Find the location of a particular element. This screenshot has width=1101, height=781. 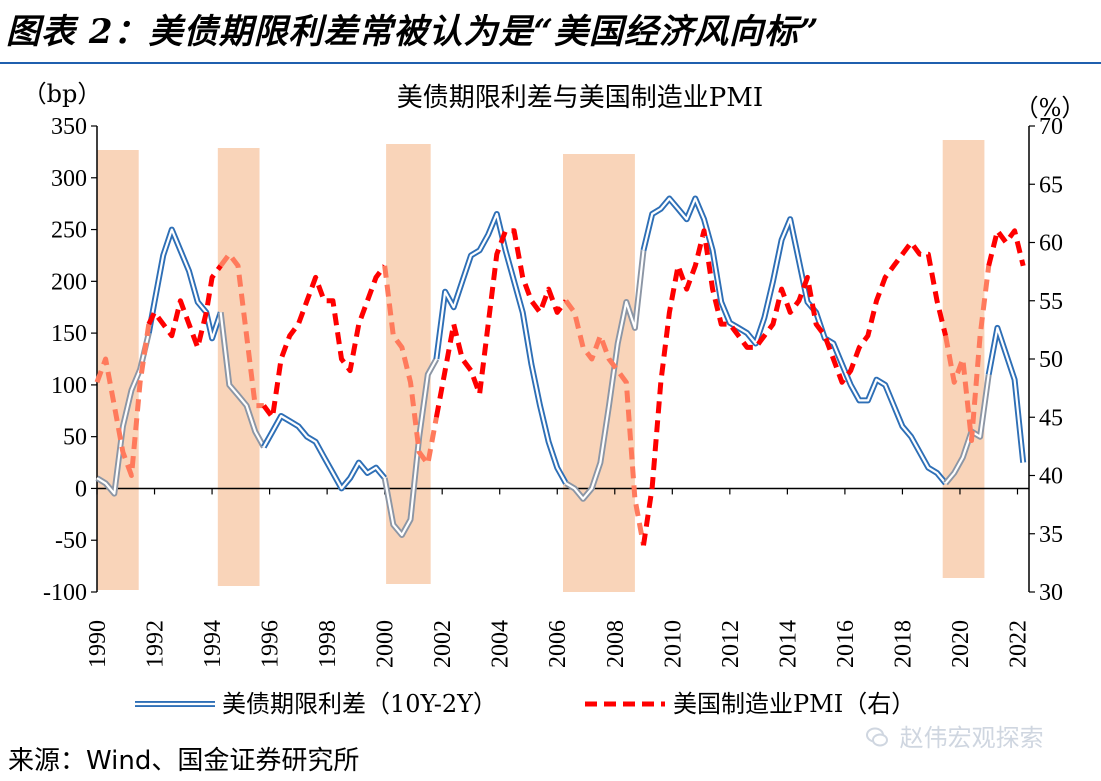

left-tick-label: 250 is located at coordinates (69, 231).